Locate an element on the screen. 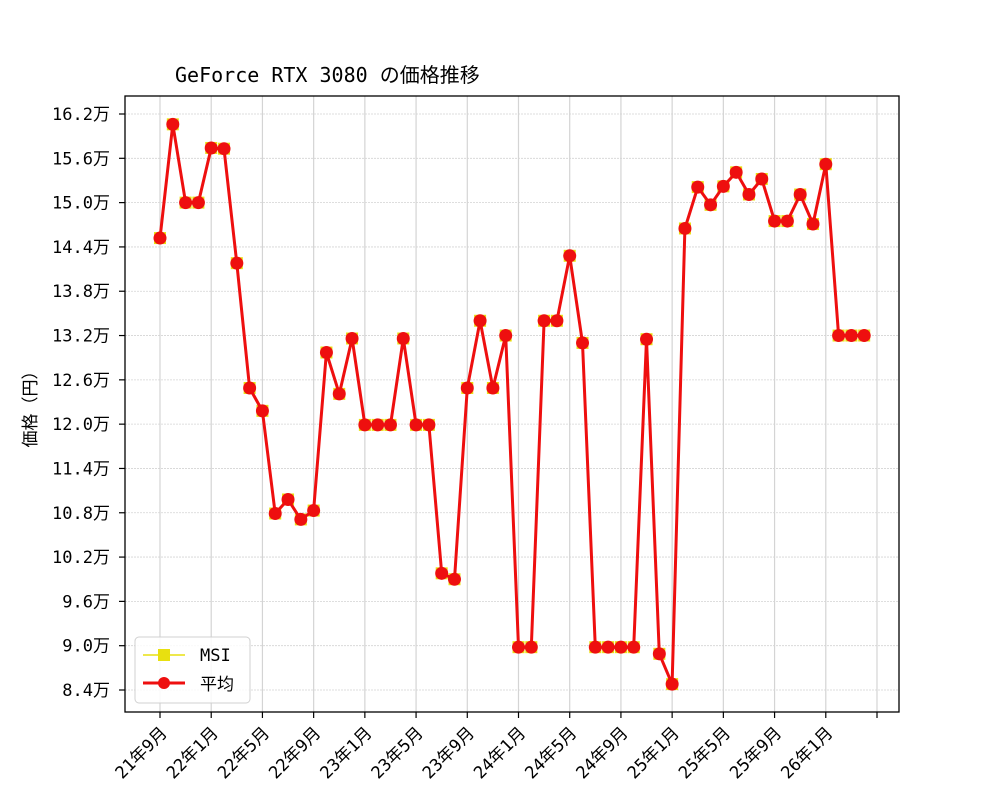 This screenshot has width=1000, height=800. x-tick-label: 22年9月 is located at coordinates (295, 753).